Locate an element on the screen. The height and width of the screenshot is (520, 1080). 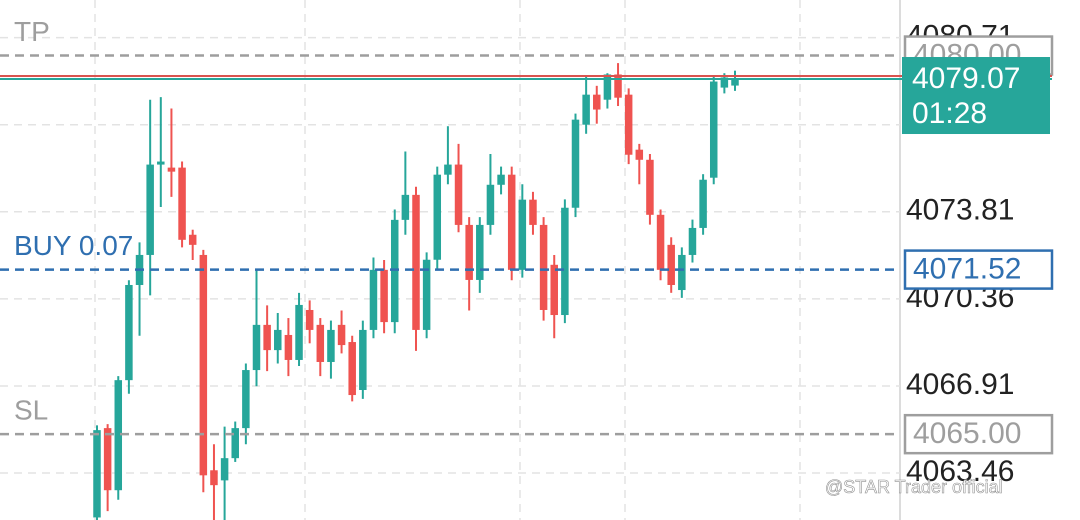
level-price-label: 4071.52 is located at coordinates (967, 269).